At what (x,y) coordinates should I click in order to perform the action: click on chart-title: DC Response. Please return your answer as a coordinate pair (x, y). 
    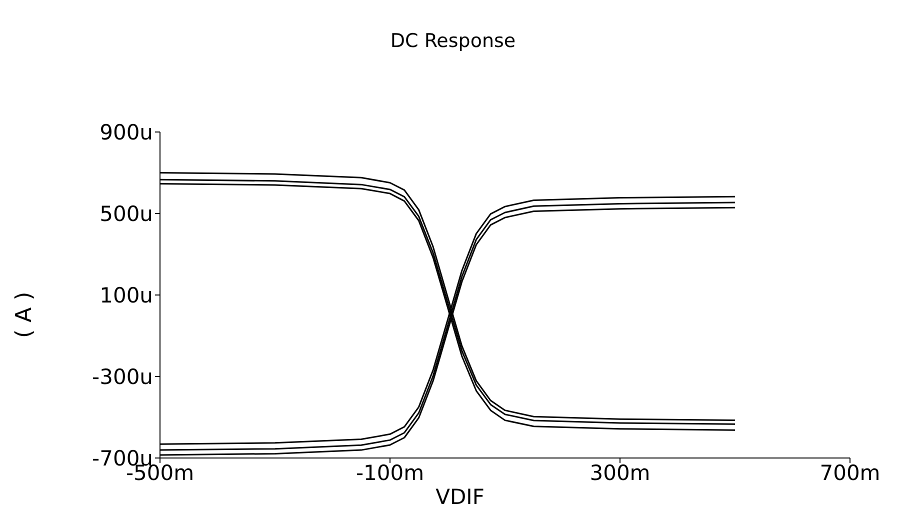
    Looking at the image, I should click on (453, 41).